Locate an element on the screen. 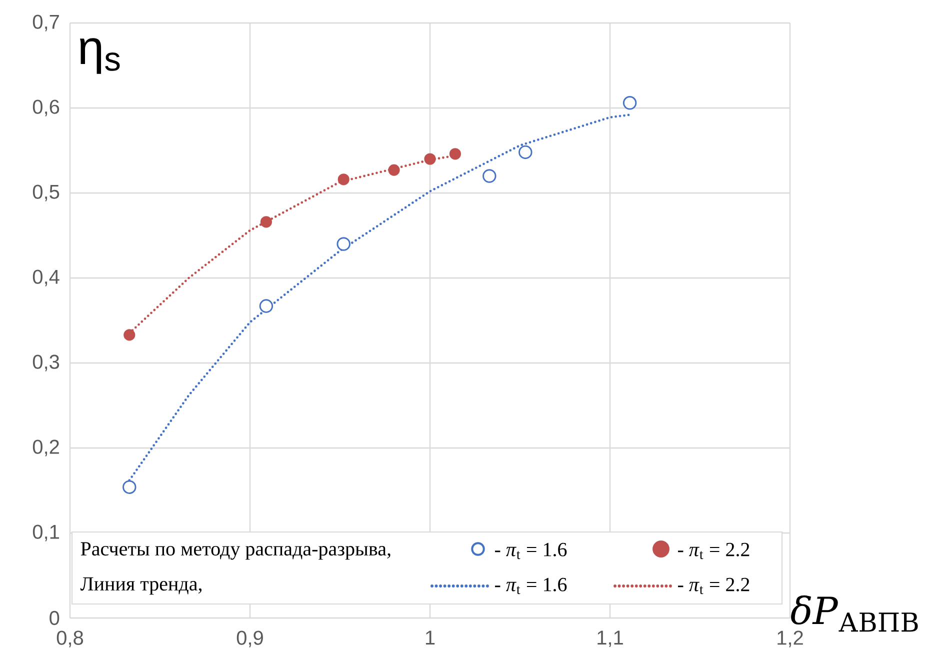 The image size is (943, 661). y-tick-label: 0,5 is located at coordinates (46, 193).